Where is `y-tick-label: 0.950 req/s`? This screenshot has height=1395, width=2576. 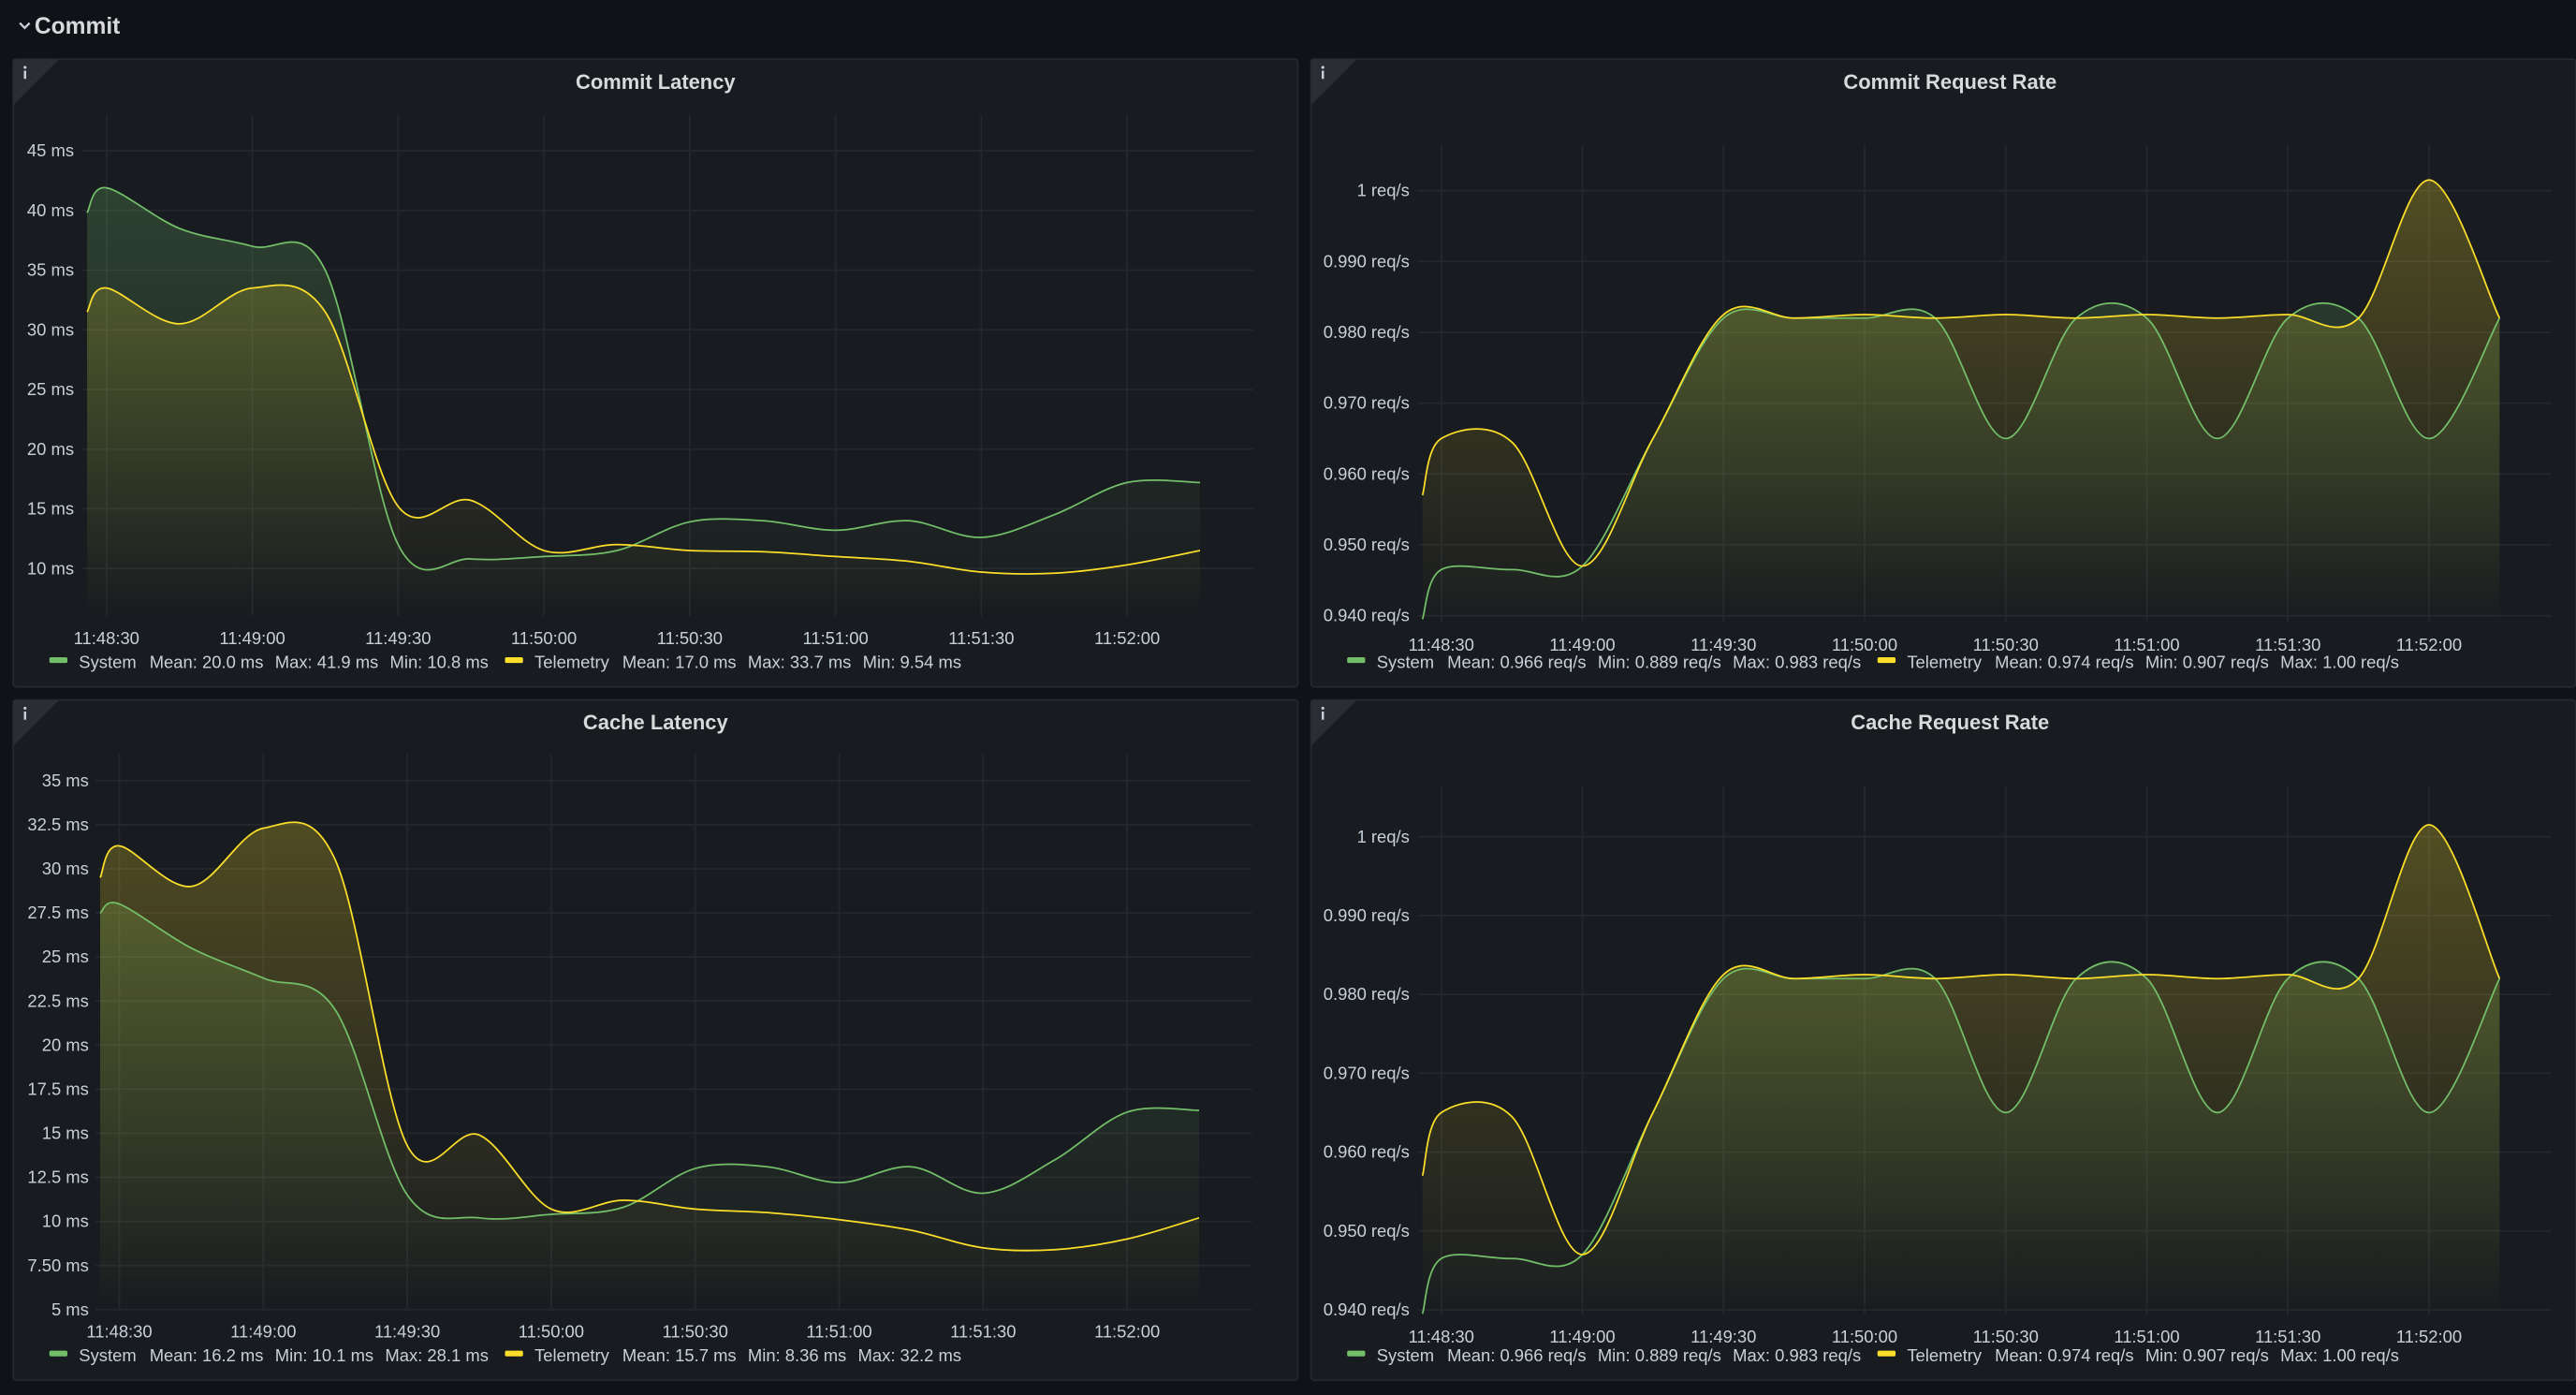
y-tick-label: 0.950 req/s is located at coordinates (1367, 1231).